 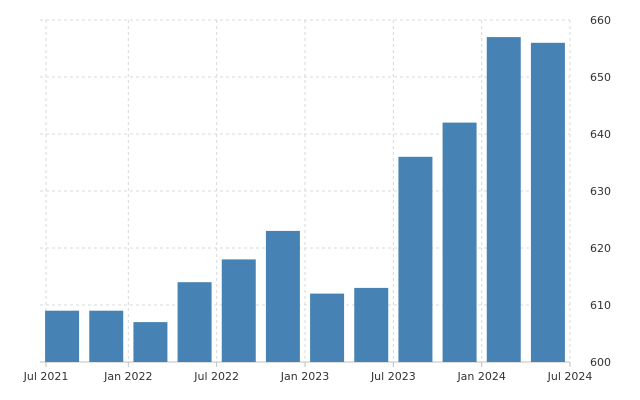 What do you see at coordinates (393, 376) in the screenshot?
I see `x-tick-label: Jul 2023` at bounding box center [393, 376].